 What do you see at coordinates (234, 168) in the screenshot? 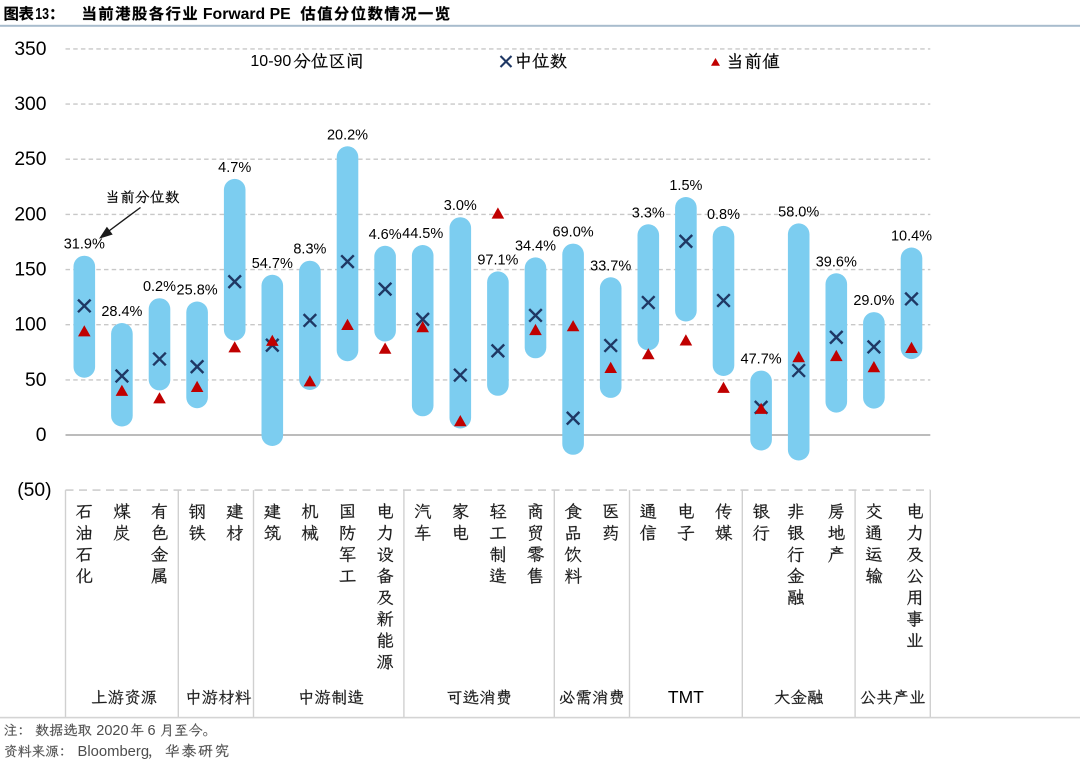
I see `svg-text: 4.7%` at bounding box center [234, 168].